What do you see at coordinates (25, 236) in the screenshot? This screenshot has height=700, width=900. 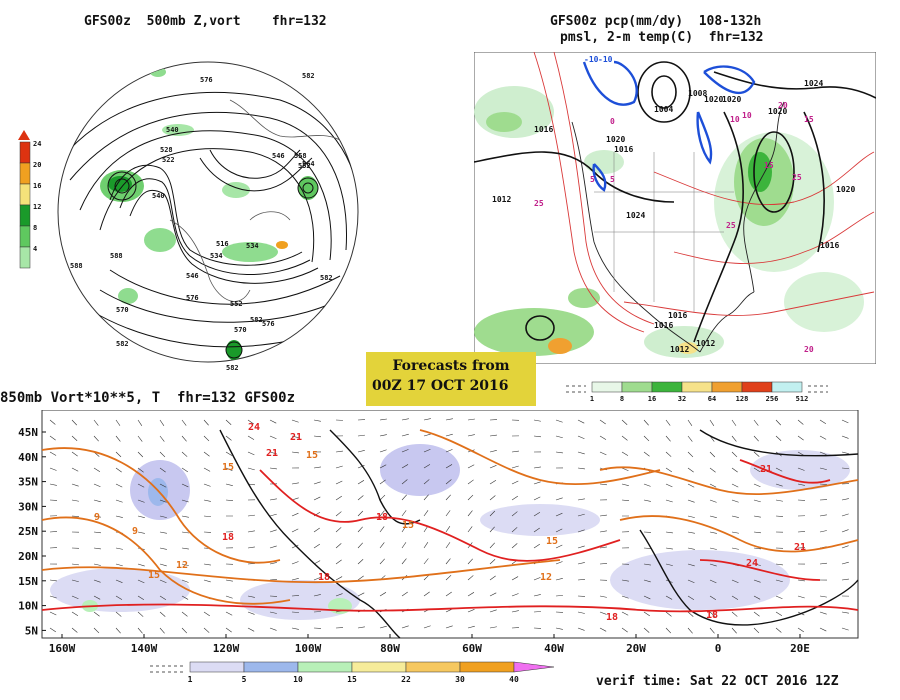 I see `scale-swatch` at bounding box center [25, 236].